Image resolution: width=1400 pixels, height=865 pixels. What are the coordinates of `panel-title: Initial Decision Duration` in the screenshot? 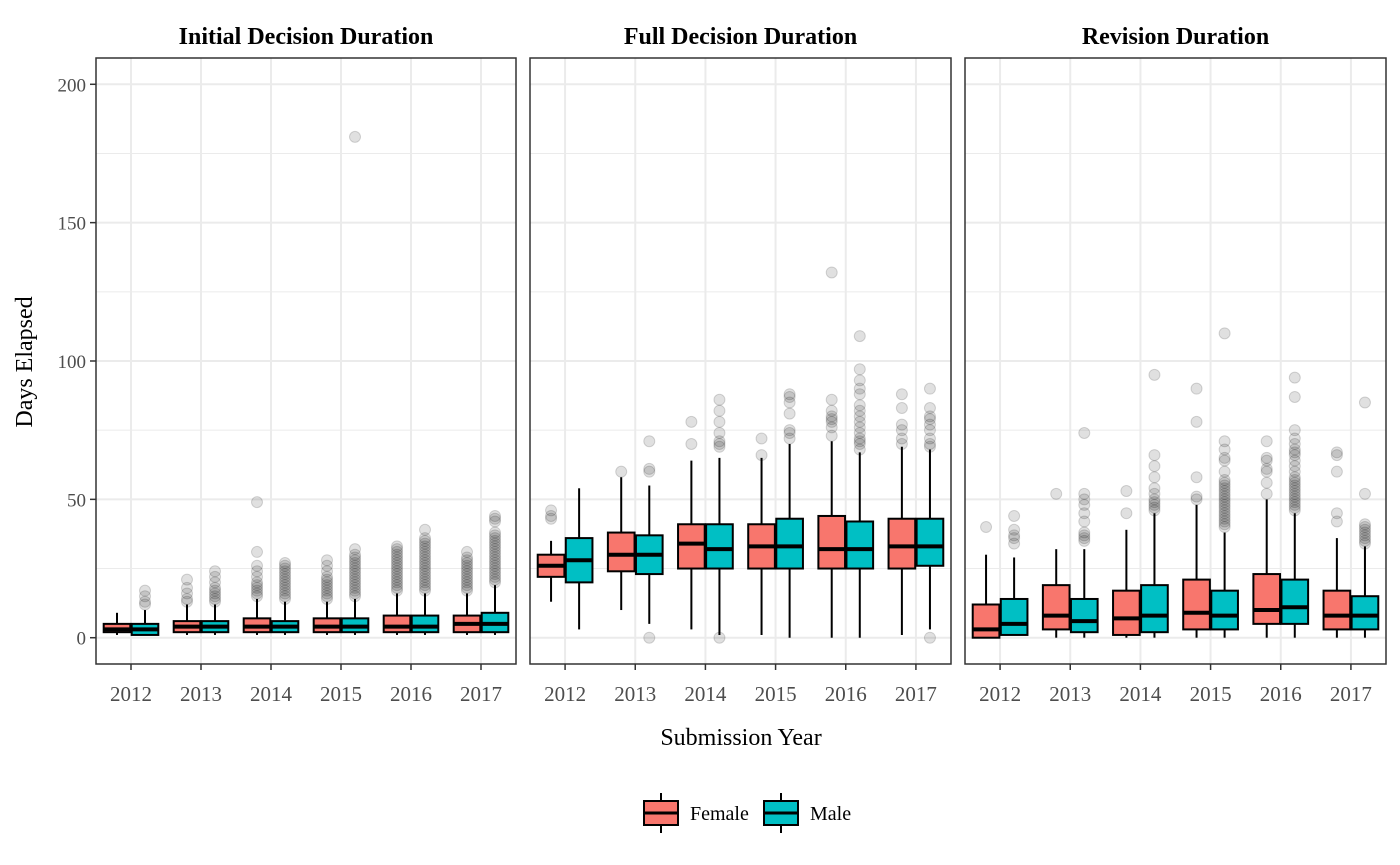 It's located at (306, 37).